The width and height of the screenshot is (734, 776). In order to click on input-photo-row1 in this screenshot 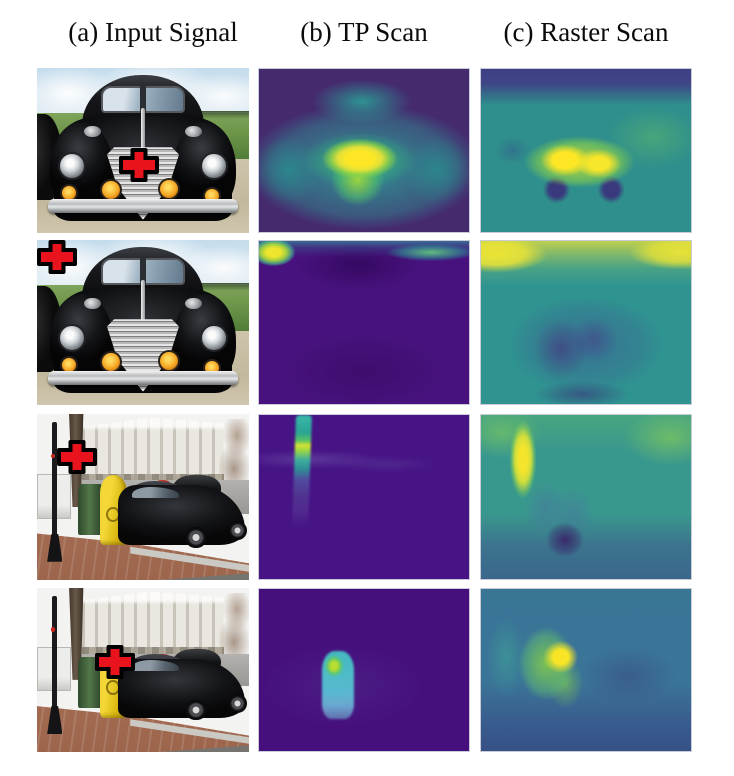, I will do `click(143, 150)`.